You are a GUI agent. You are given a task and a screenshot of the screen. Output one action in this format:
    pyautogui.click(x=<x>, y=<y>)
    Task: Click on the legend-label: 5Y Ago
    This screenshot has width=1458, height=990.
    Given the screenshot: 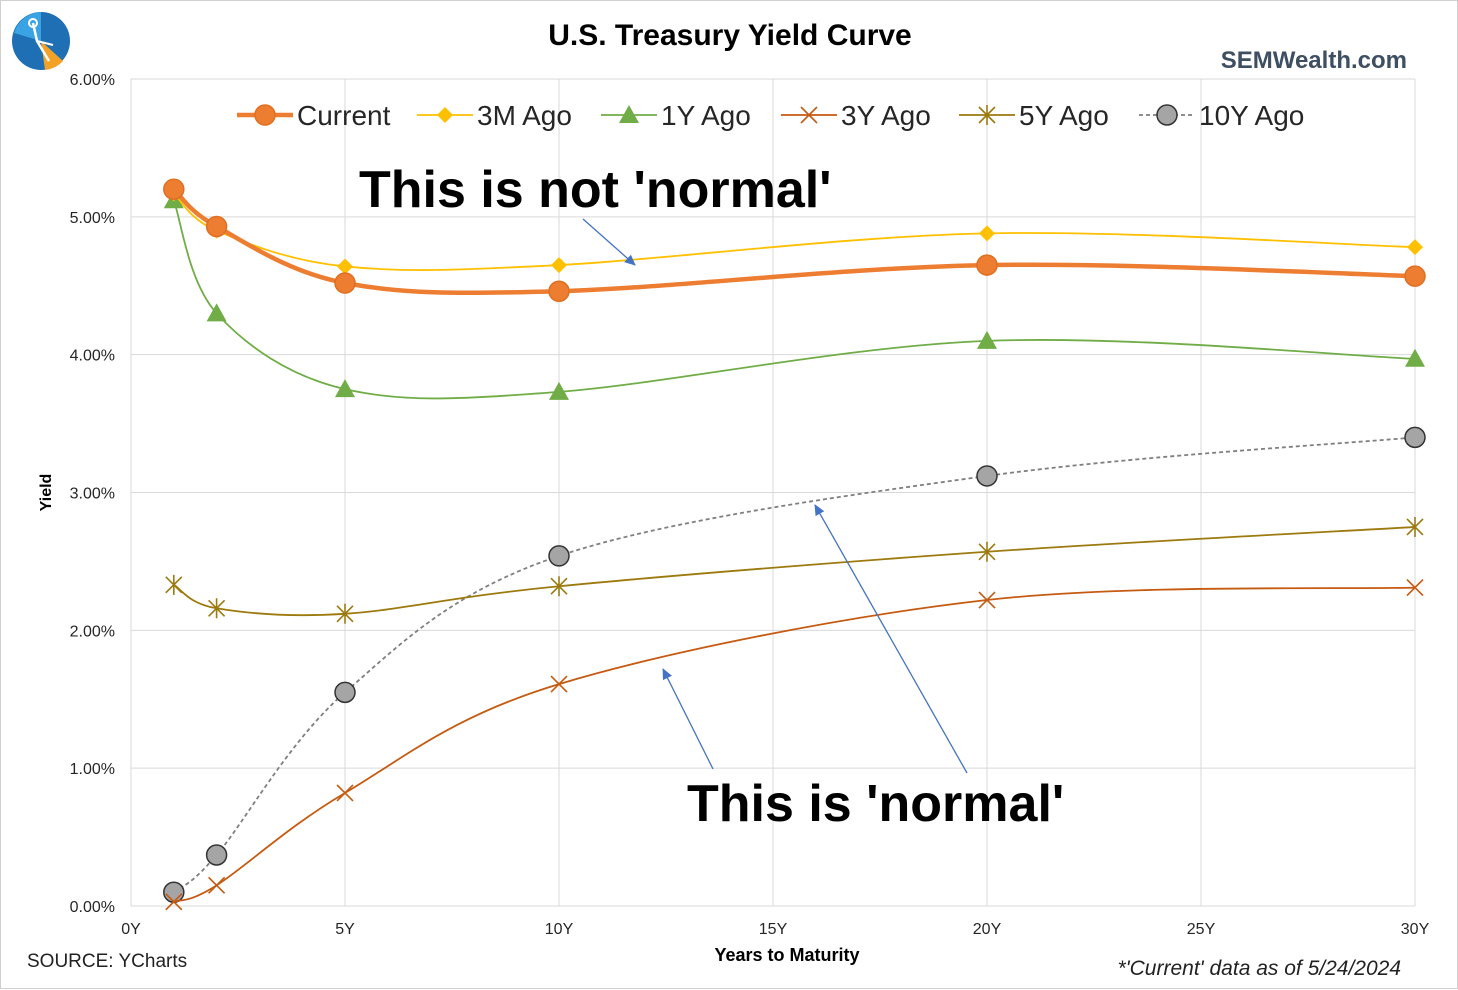 What is the action you would take?
    pyautogui.click(x=1064, y=115)
    